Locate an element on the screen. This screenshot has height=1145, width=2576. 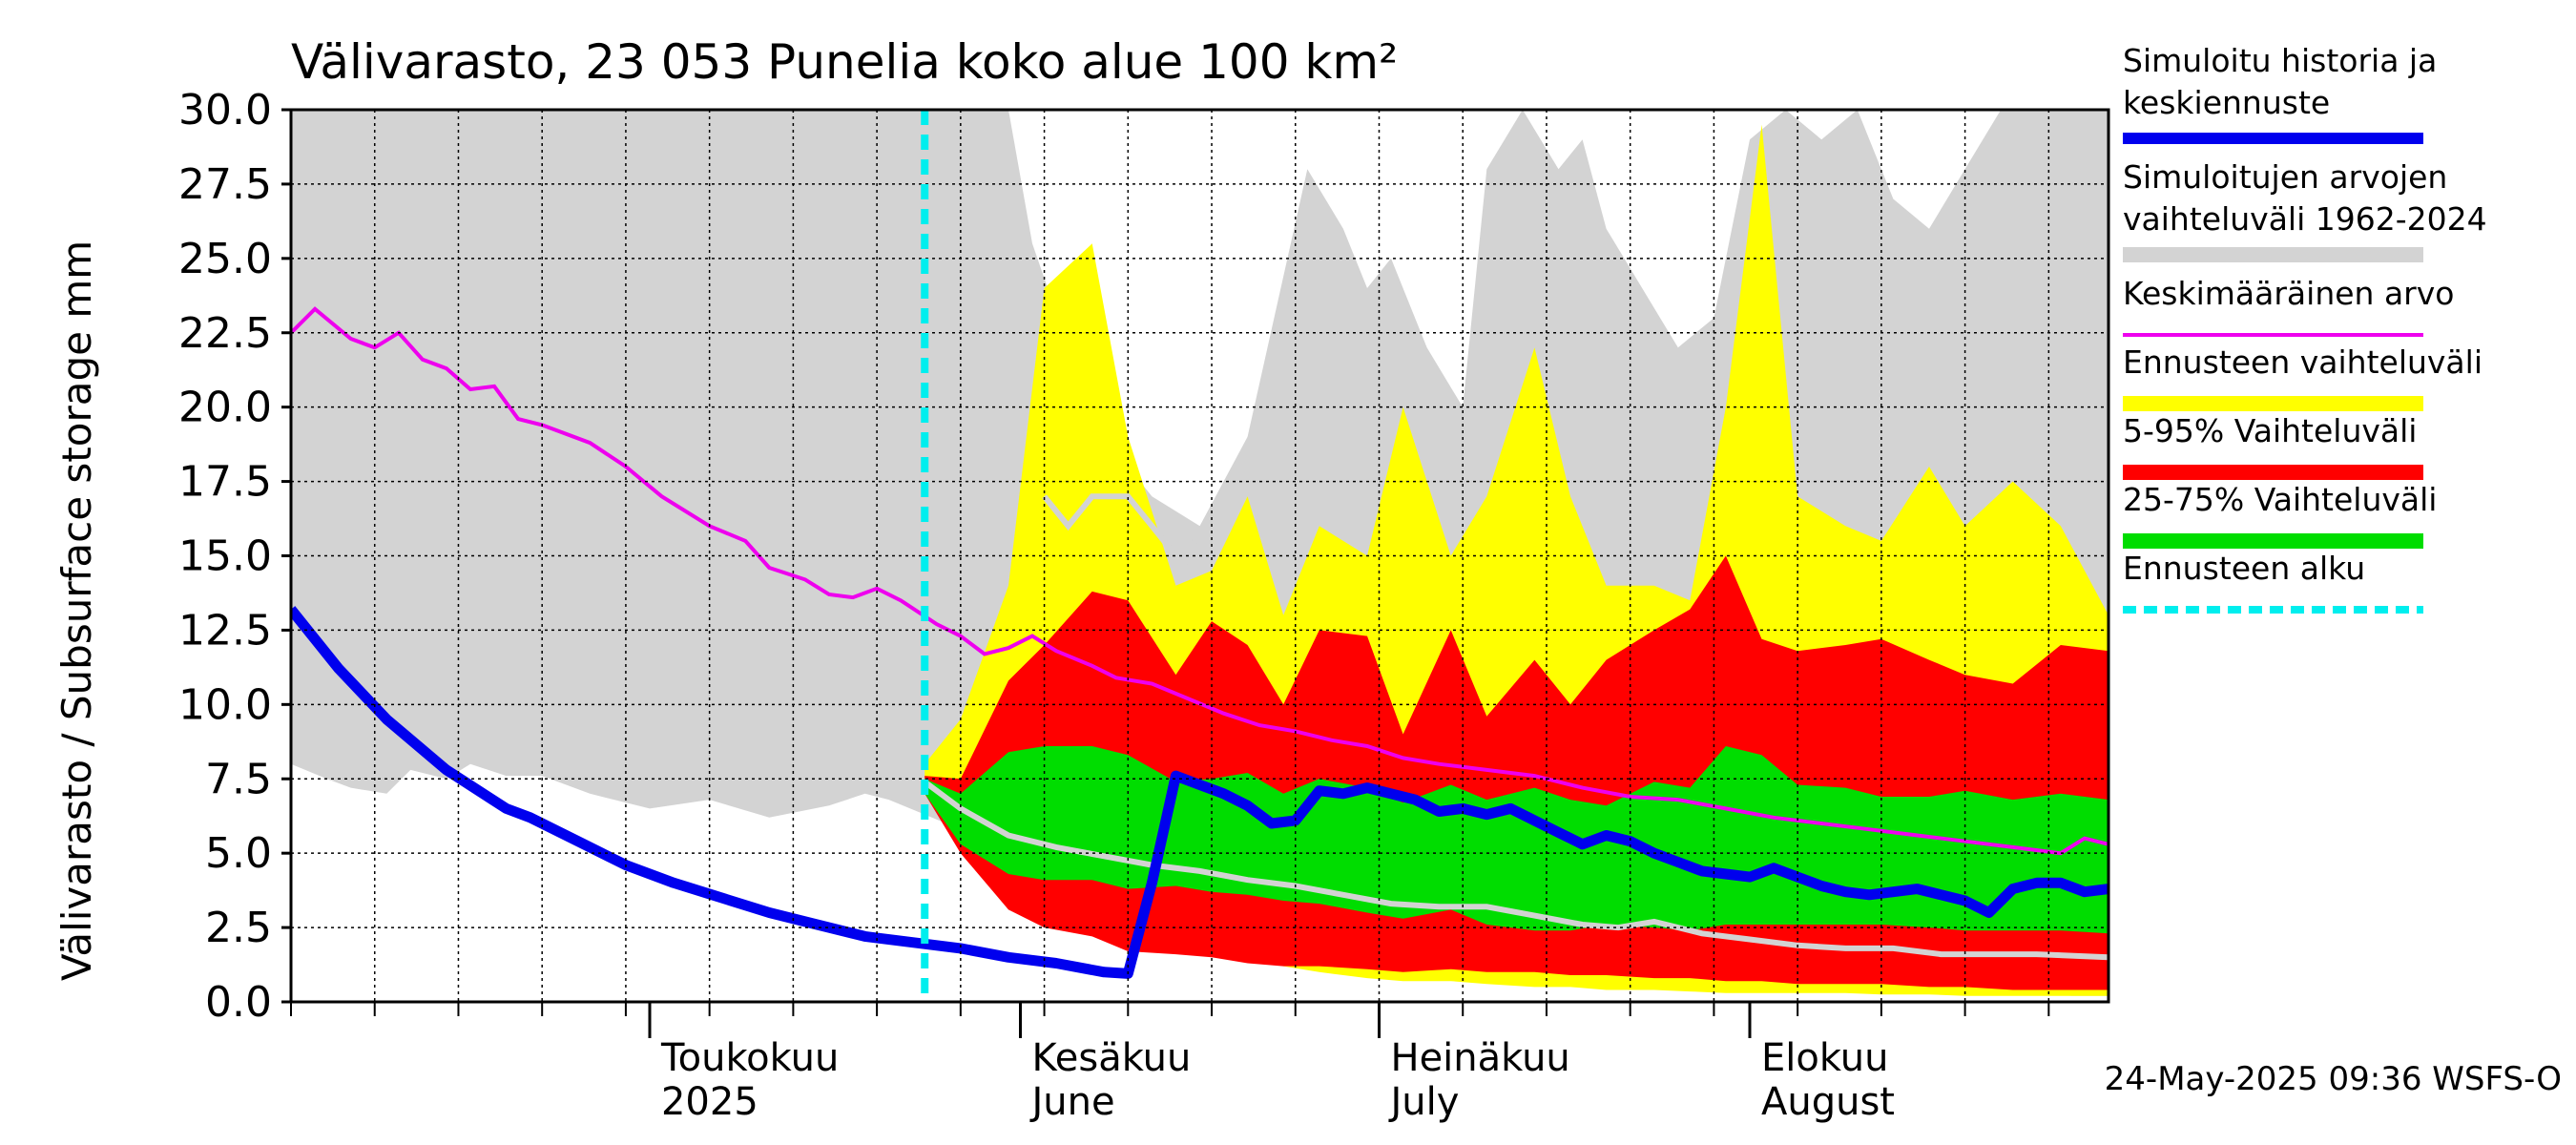
legend-label: Simuloitu historia ja is located at coordinates (2280, 60).